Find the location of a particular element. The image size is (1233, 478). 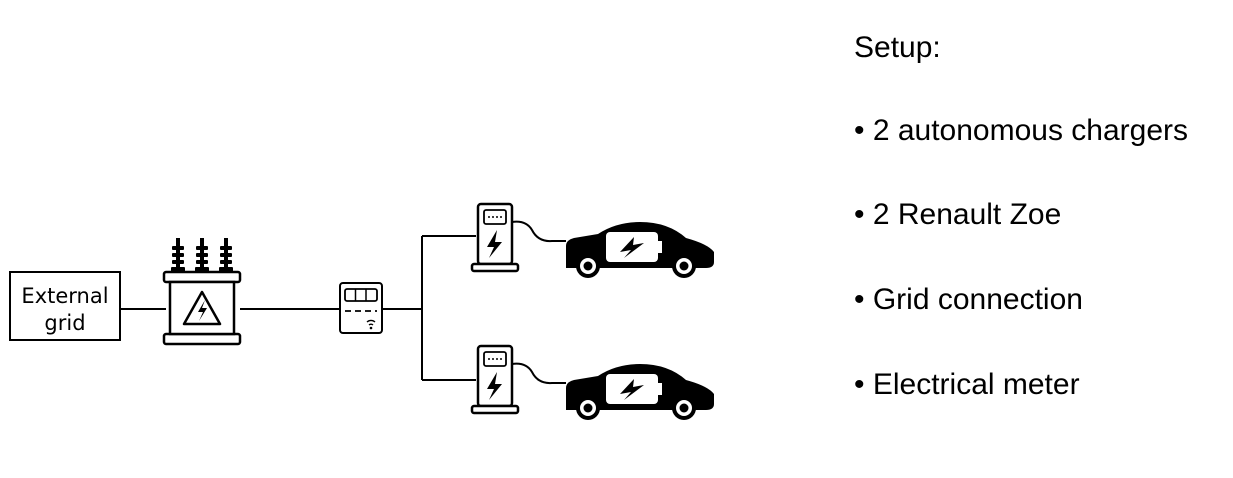

setup-item-grid-connection: • Grid connection is located at coordinates (968, 299).